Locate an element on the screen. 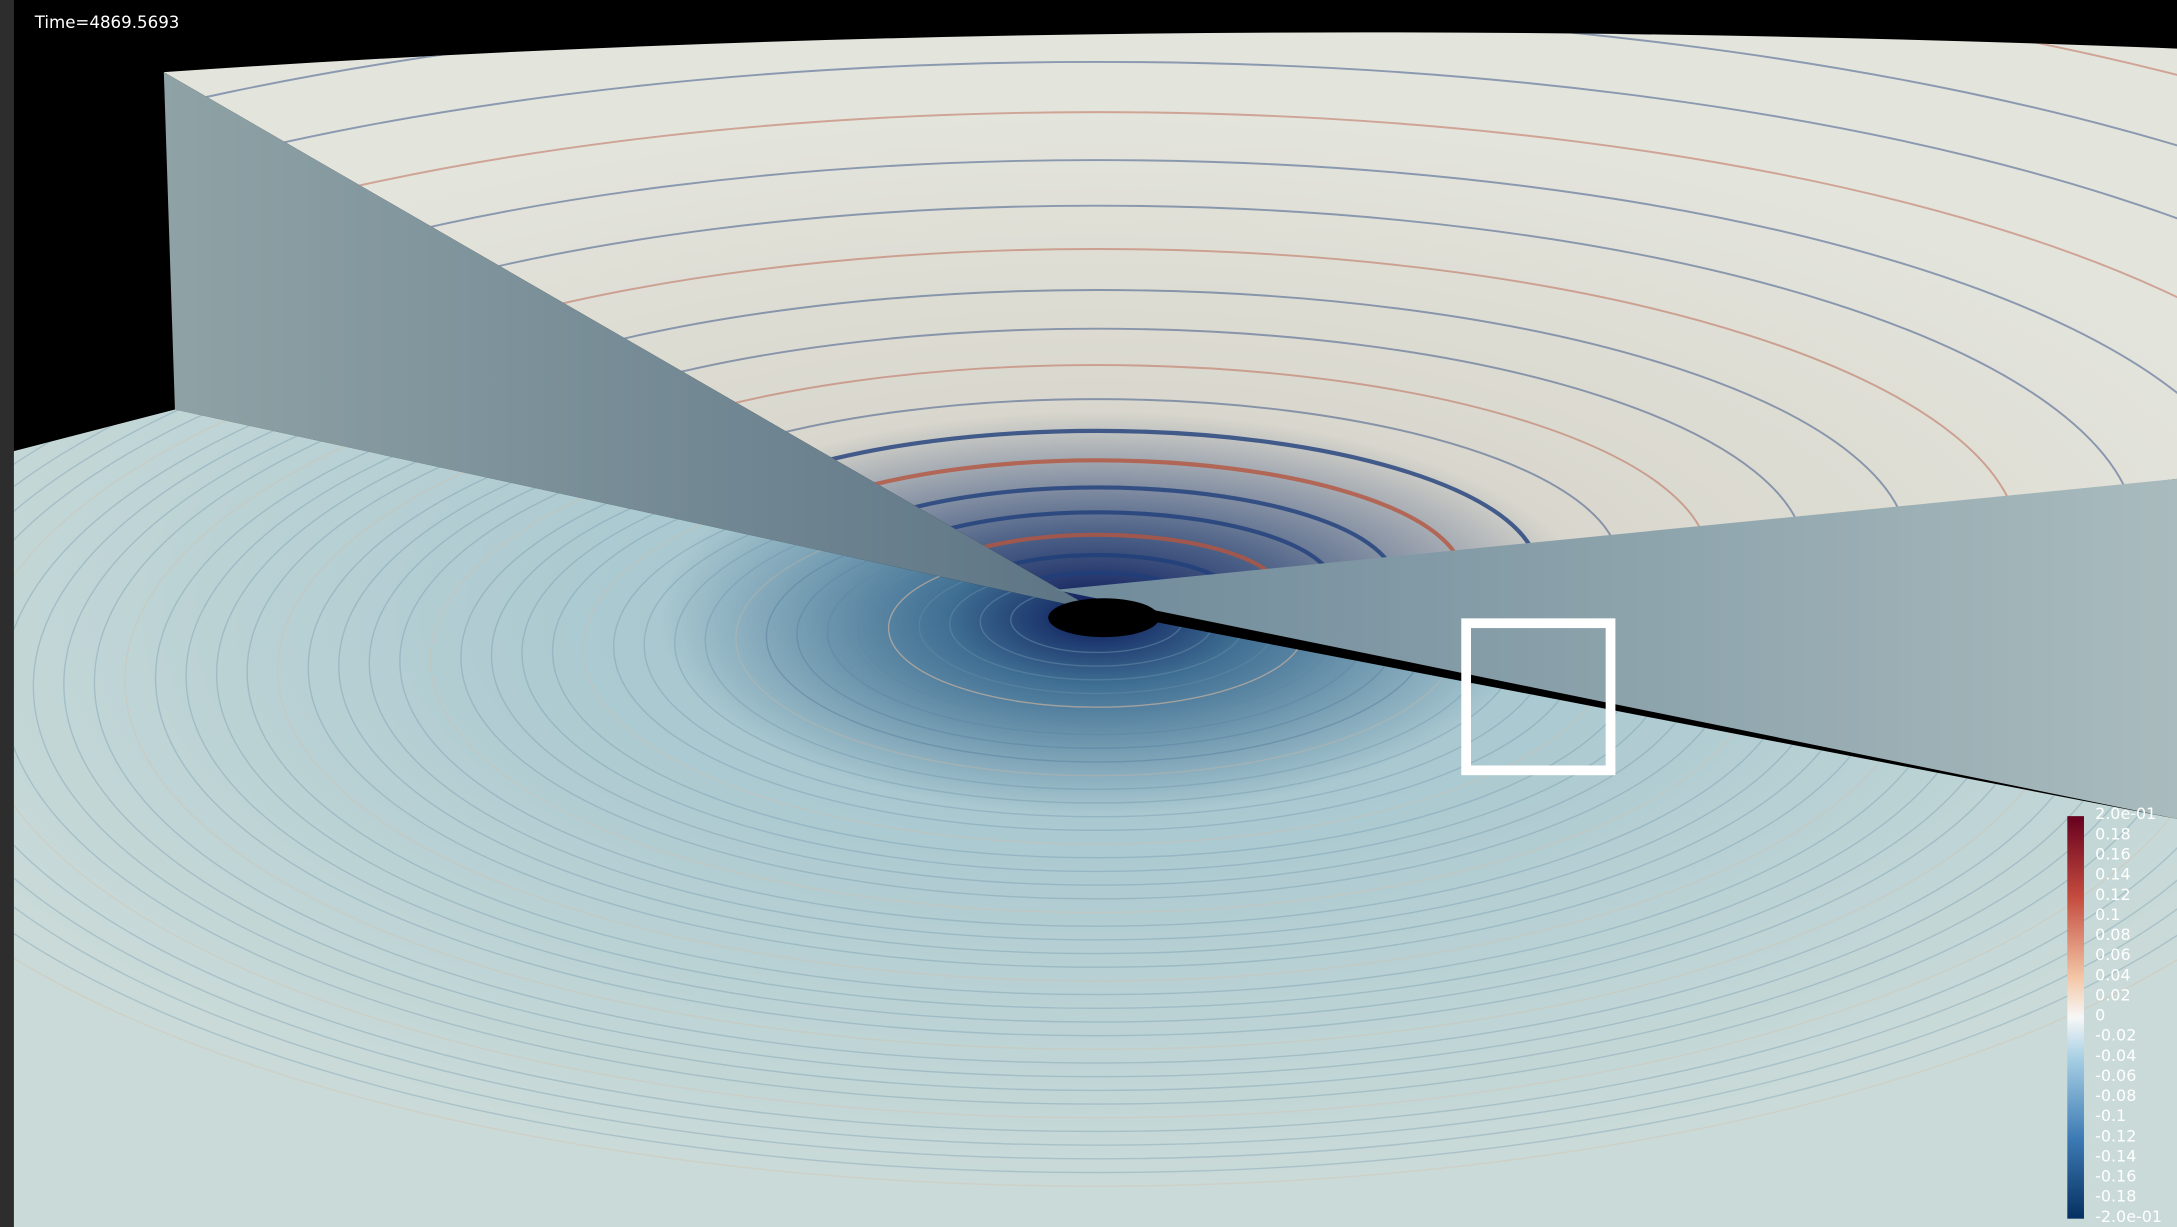 The image size is (2177, 1227). colorbar-label: -0.06 is located at coordinates (2115, 1075).